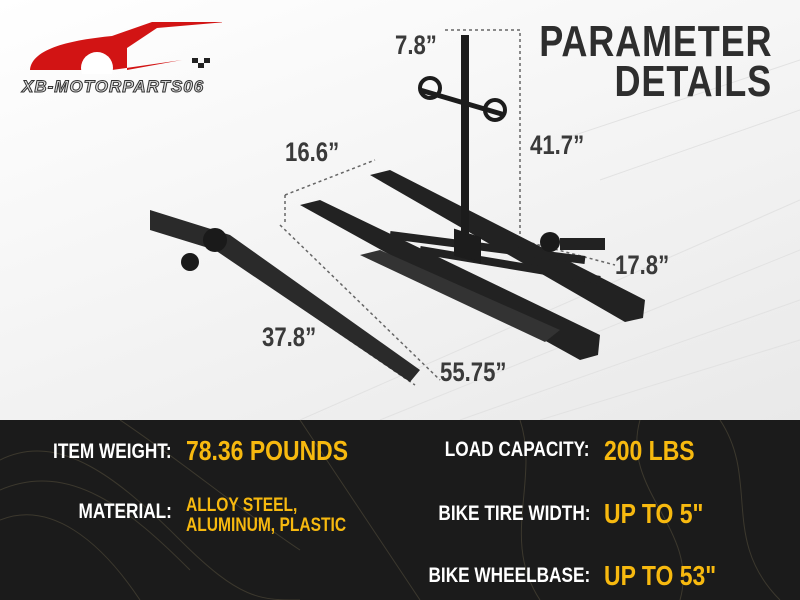  I want to click on wheel-trays, so click(472, 265).